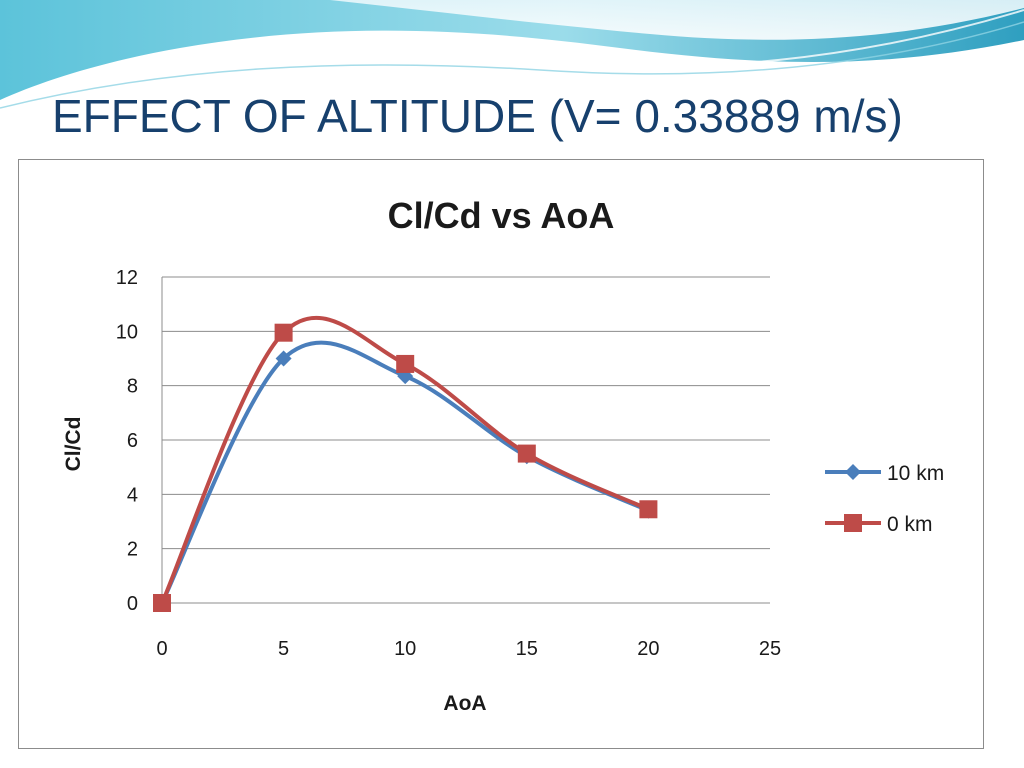 The height and width of the screenshot is (768, 1024). What do you see at coordinates (677, 20) in the screenshot?
I see `header-wave-highlight` at bounding box center [677, 20].